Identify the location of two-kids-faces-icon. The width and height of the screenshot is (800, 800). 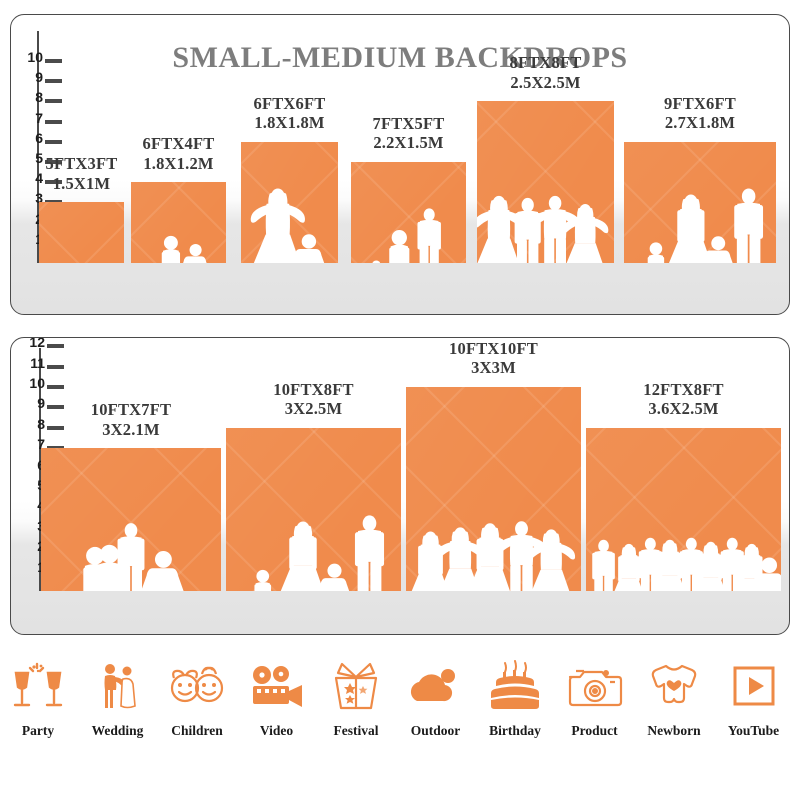
(197, 686).